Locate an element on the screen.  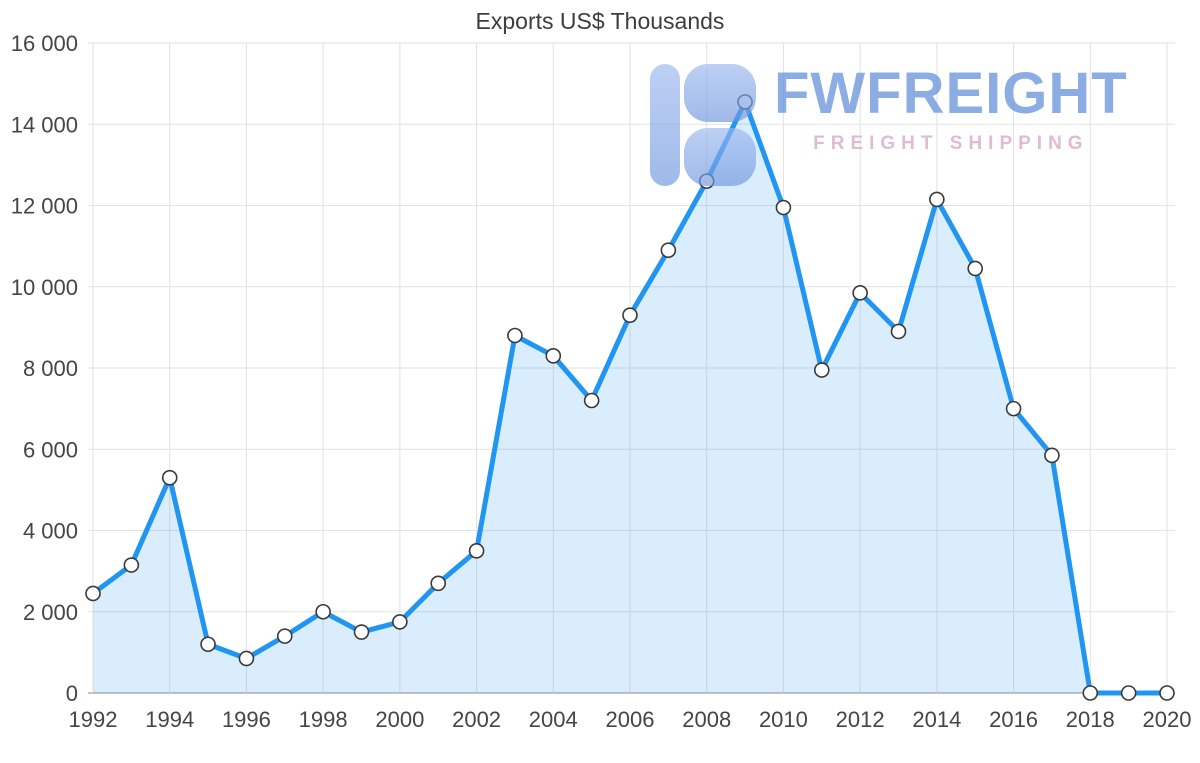
x-axis-tick-label: 2008 is located at coordinates (706, 719).